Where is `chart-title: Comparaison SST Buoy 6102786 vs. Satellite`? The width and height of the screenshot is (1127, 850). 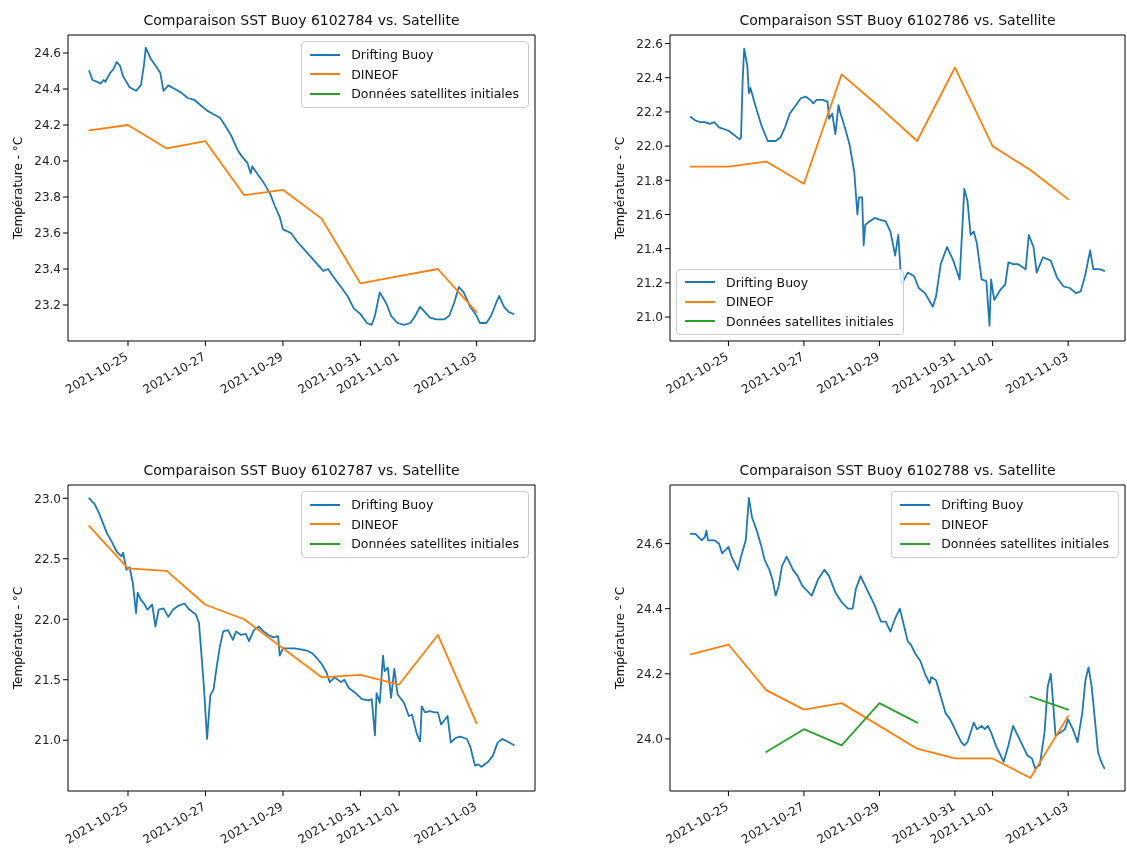
chart-title: Comparaison SST Buoy 6102786 vs. Satellite is located at coordinates (897, 20).